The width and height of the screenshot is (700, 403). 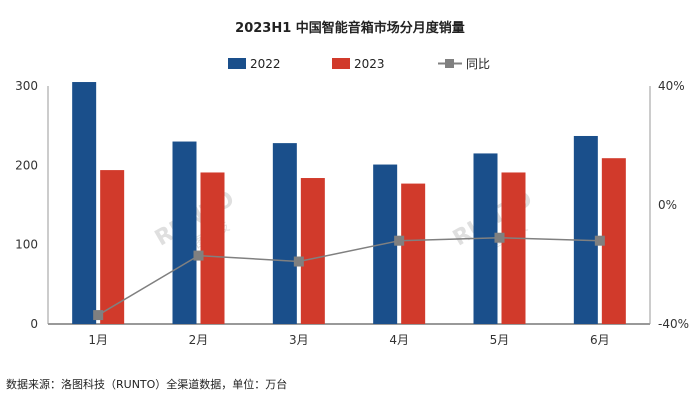 What do you see at coordinates (299, 340) in the screenshot?
I see `x-tick-label: 3月` at bounding box center [299, 340].